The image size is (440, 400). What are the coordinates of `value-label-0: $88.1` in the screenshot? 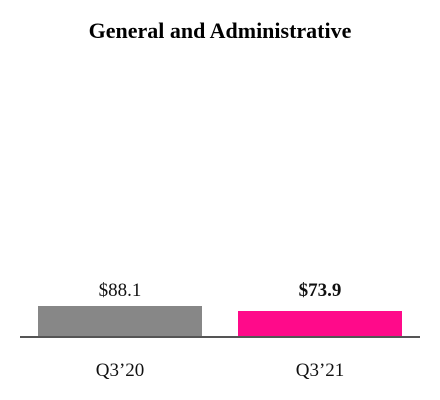 It's located at (120, 290).